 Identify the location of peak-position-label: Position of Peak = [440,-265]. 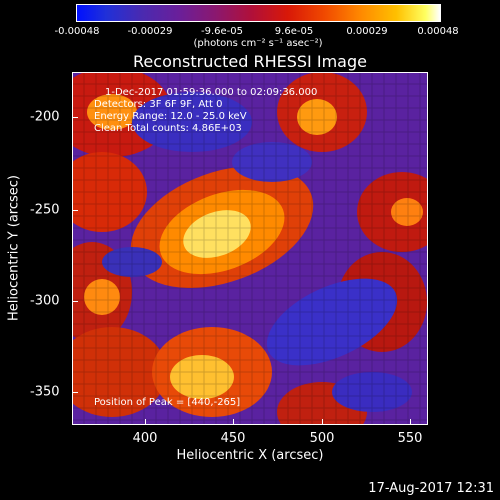
(167, 402).